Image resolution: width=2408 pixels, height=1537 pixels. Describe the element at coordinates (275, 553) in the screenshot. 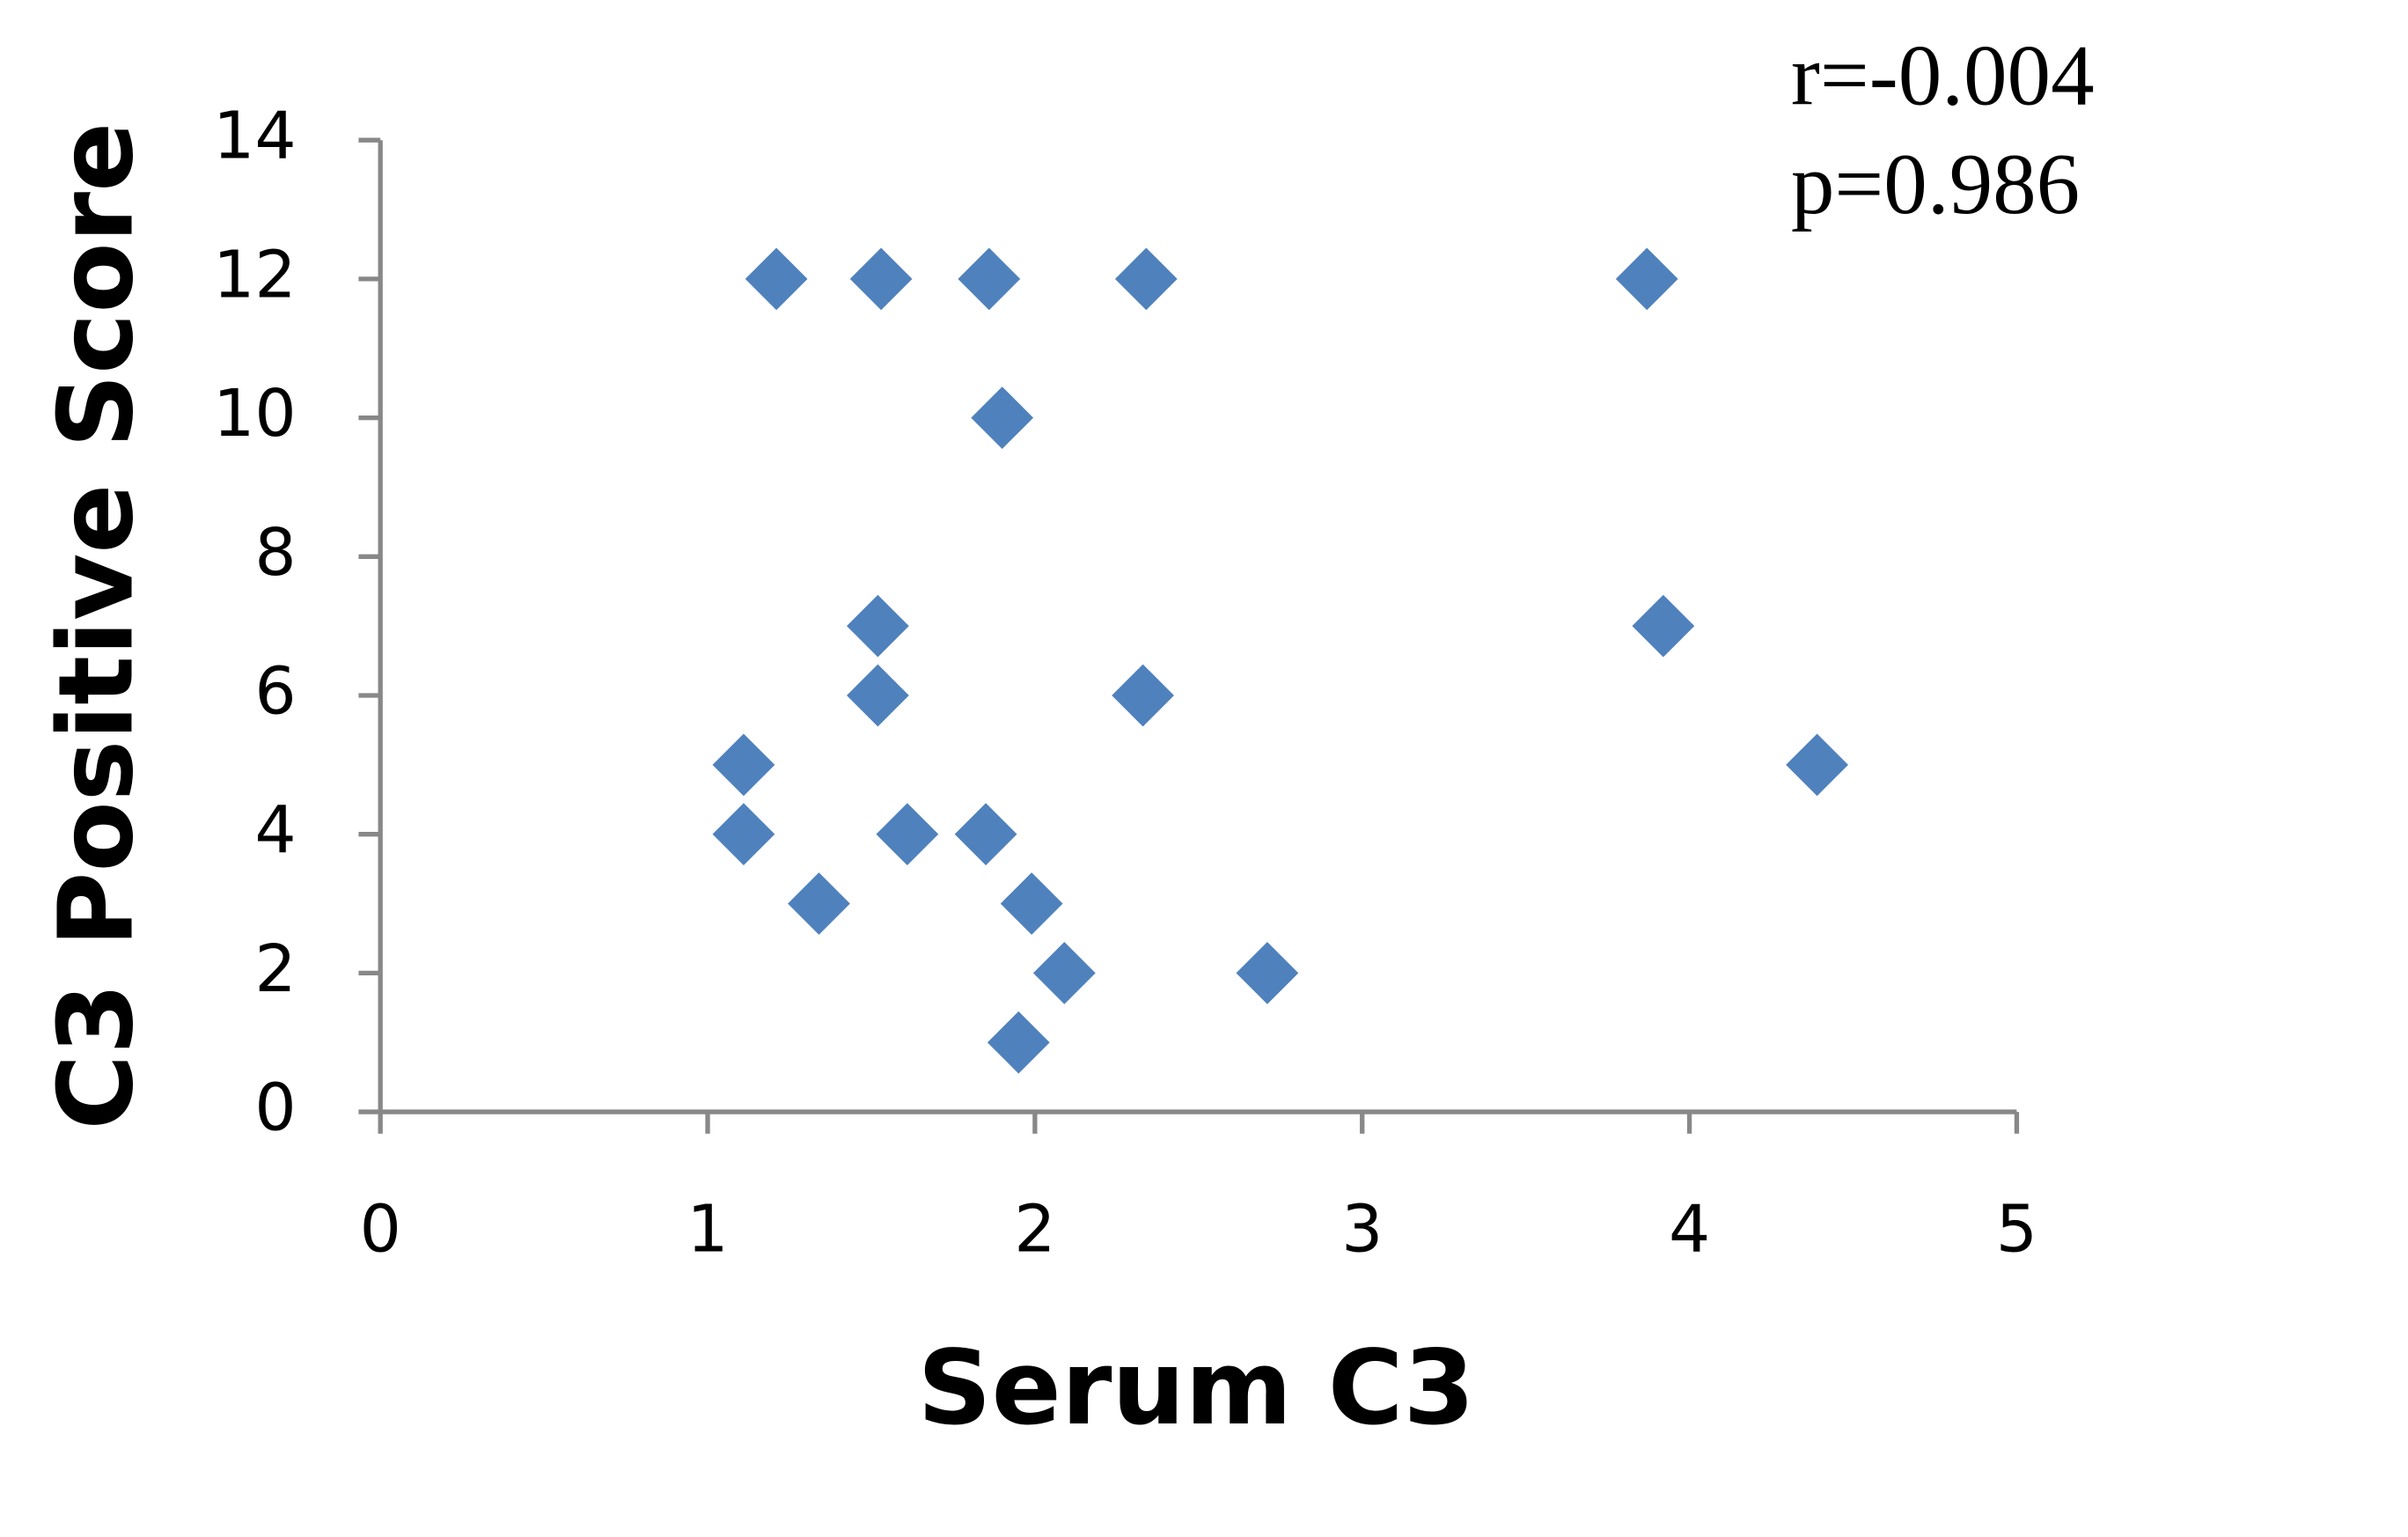

I see `y-tick-label: 8` at that location.